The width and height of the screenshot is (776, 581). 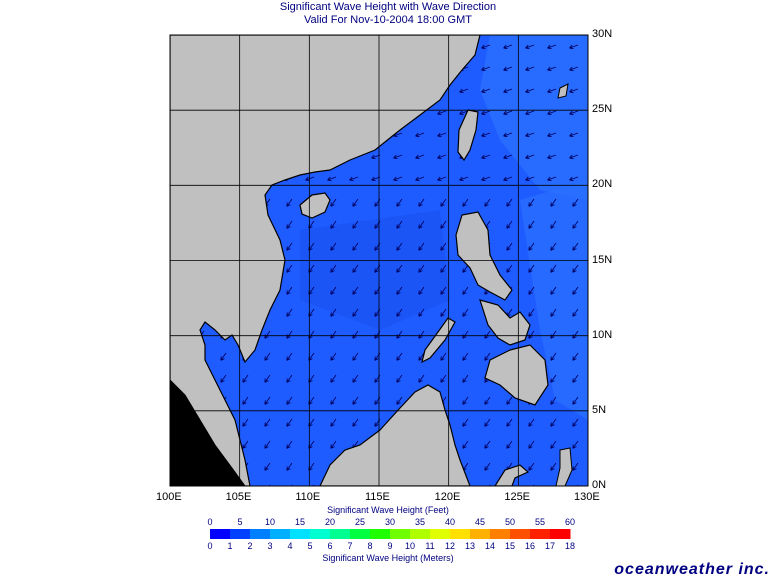 What do you see at coordinates (395, 435) in the screenshot?
I see `borneo-island` at bounding box center [395, 435].